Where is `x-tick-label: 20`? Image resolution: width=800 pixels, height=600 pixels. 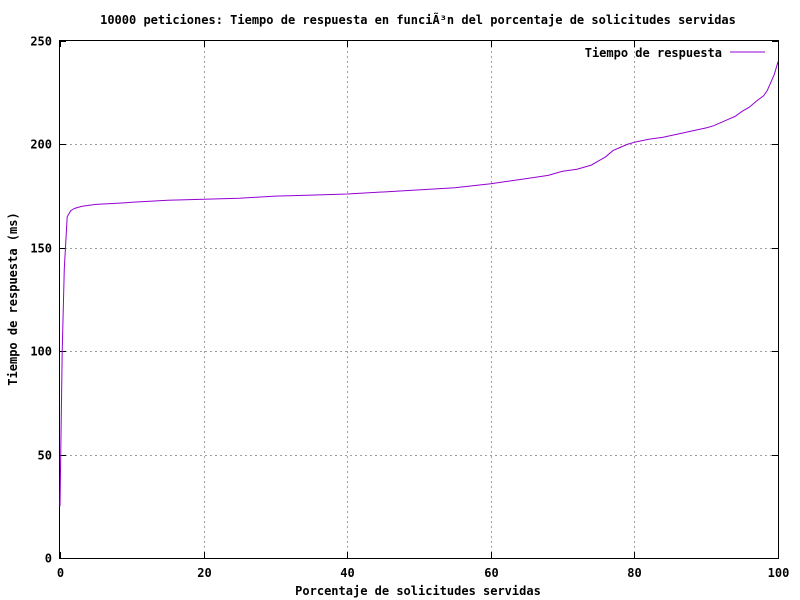 x-tick-label: 20 is located at coordinates (204, 573).